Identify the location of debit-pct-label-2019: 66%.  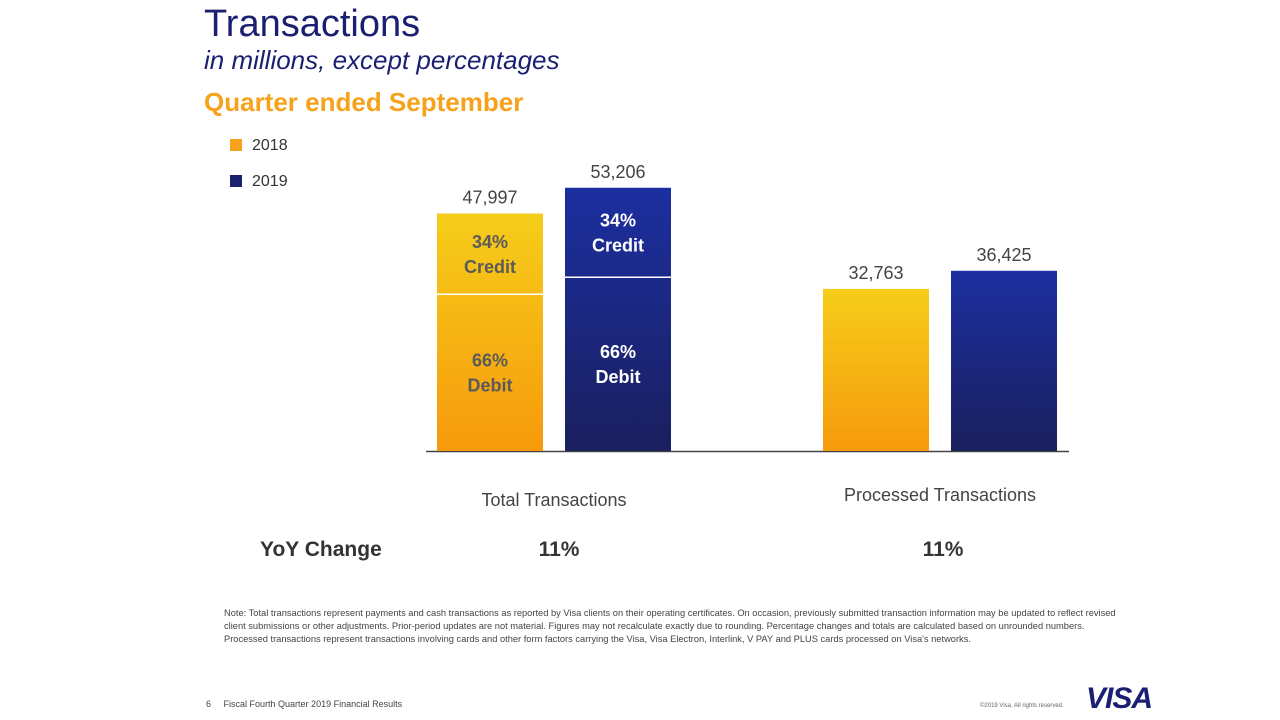
(618, 352).